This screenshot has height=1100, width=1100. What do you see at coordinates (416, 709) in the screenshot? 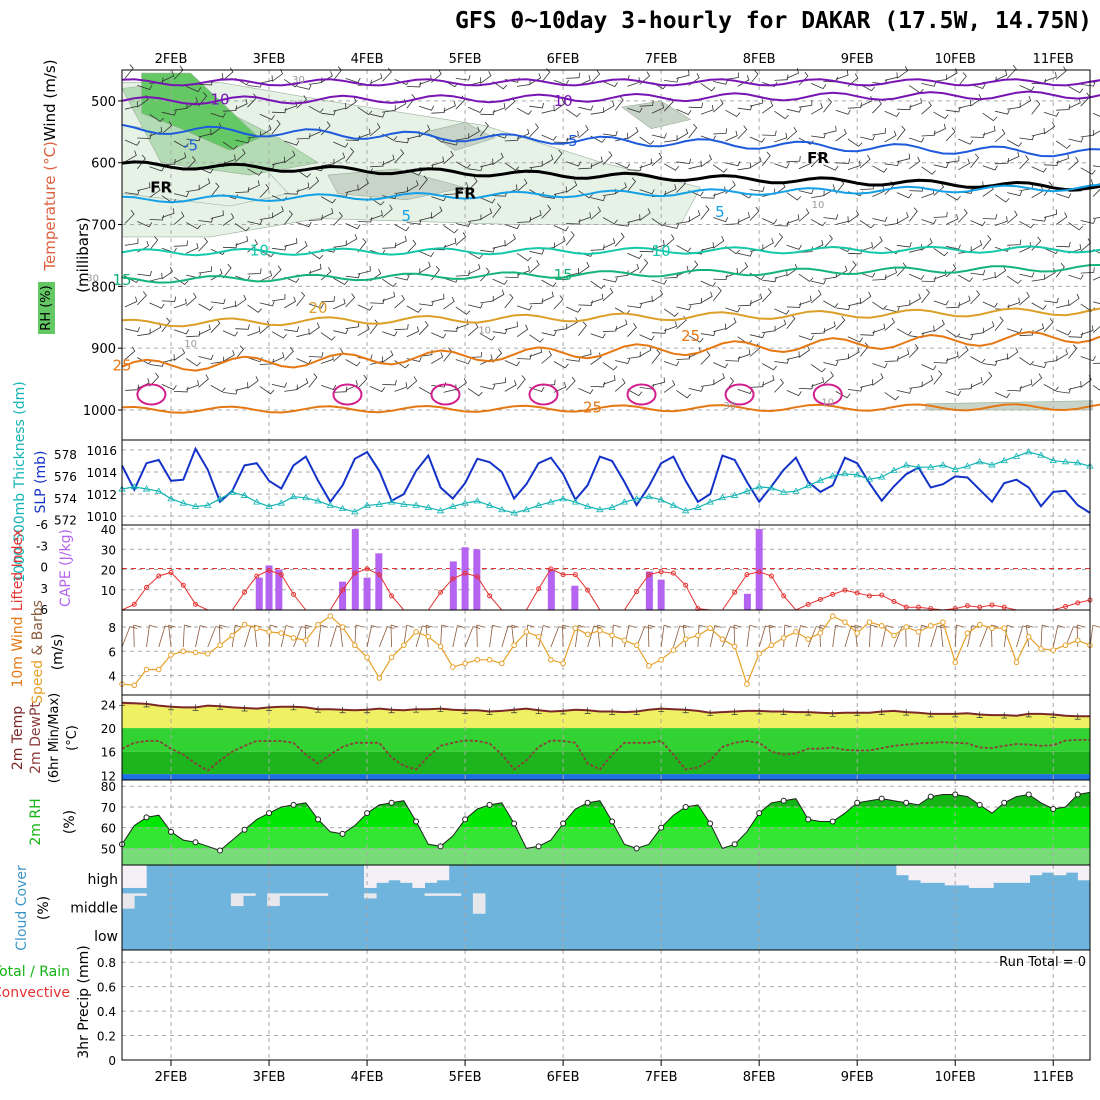
I see `temp-minmax-bar` at bounding box center [416, 709].